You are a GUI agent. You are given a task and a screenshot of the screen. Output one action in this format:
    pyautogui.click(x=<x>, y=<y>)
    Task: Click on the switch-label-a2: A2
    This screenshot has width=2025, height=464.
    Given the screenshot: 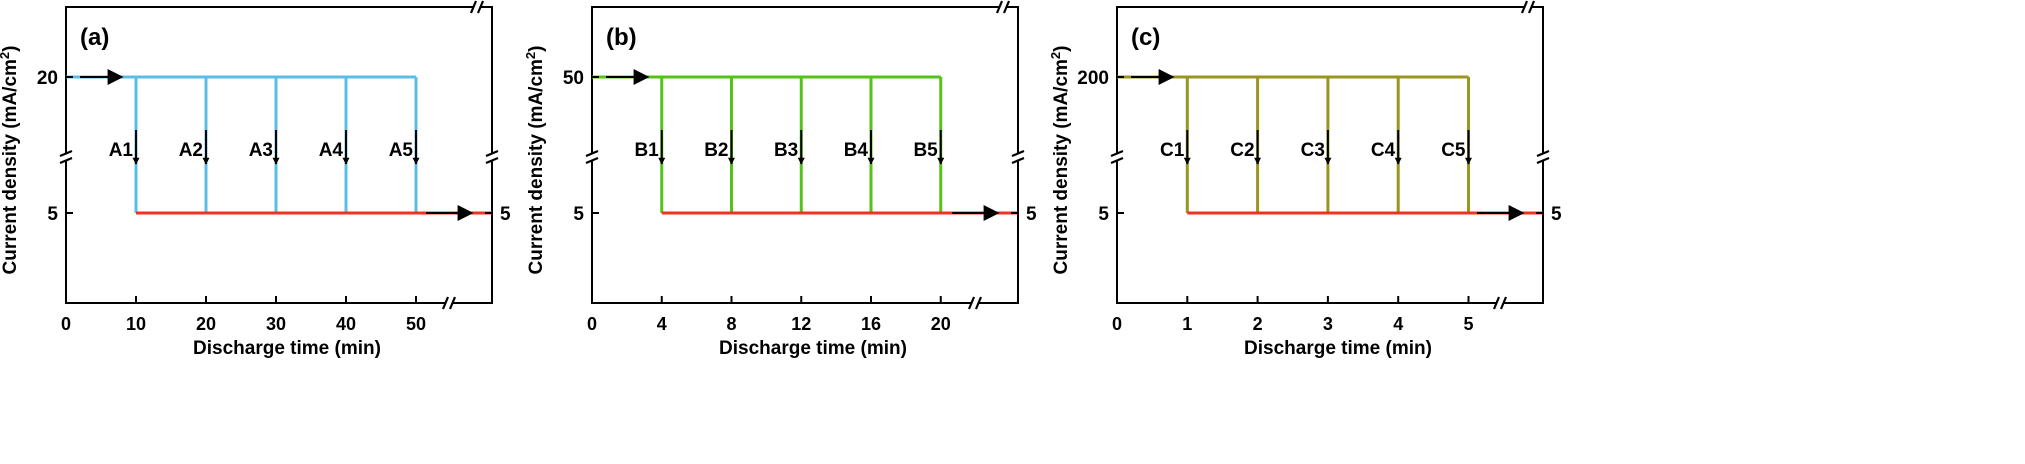 What is the action you would take?
    pyautogui.click(x=191, y=150)
    